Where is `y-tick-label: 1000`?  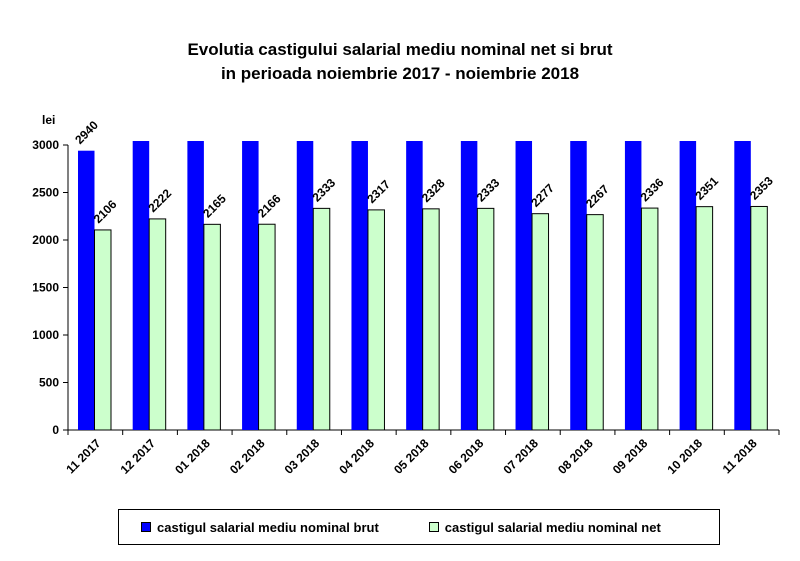 y-tick-label: 1000 is located at coordinates (45, 335).